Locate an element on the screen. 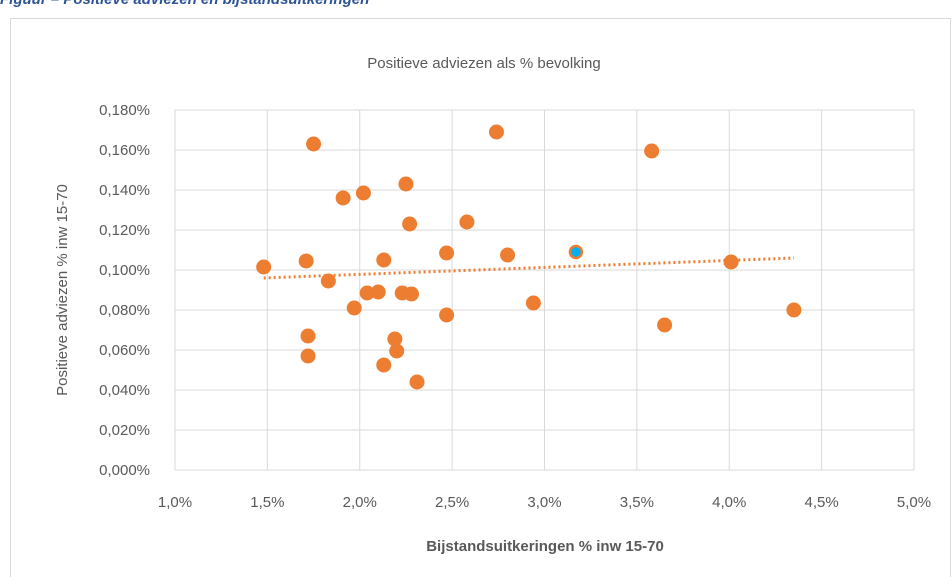 The height and width of the screenshot is (577, 952). y-tick-label: 0,020% is located at coordinates (124, 430).